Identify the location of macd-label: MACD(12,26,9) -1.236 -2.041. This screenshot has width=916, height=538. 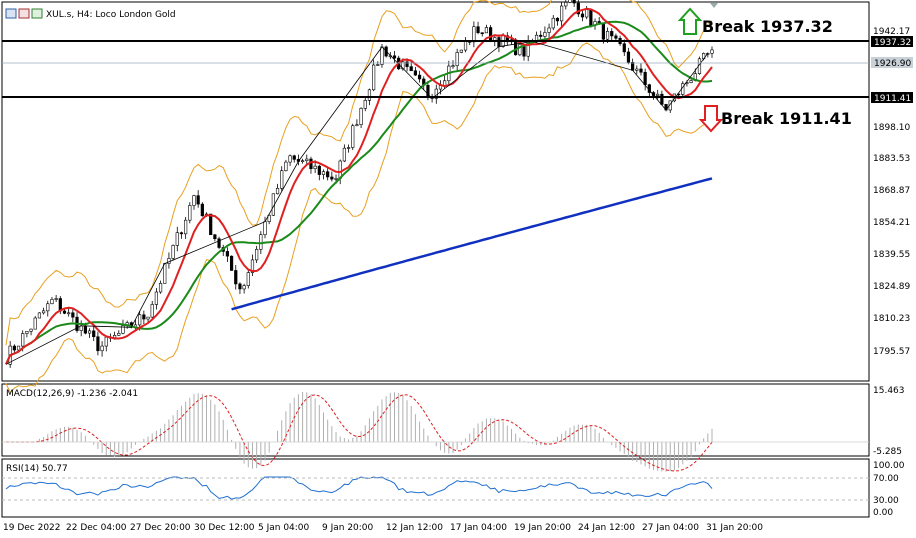
(72, 394).